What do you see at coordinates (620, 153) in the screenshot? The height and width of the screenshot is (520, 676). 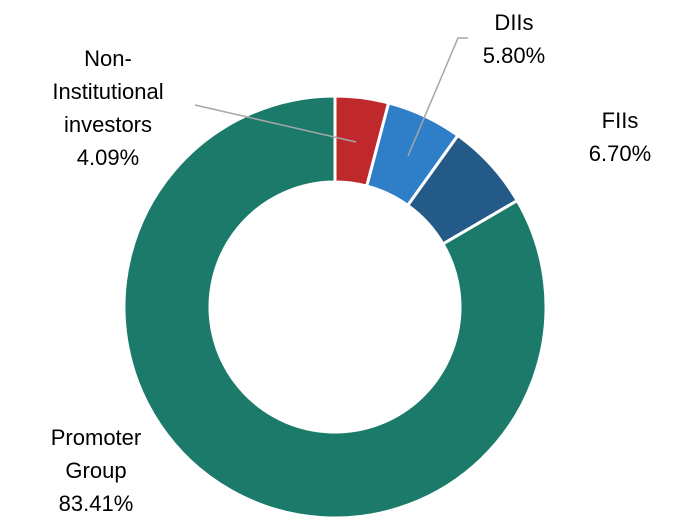 I see `value-label: 6.70%` at bounding box center [620, 153].